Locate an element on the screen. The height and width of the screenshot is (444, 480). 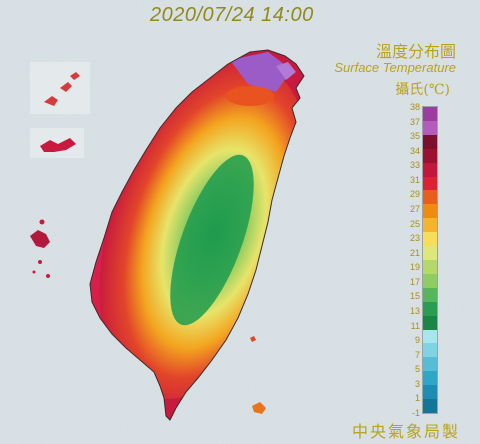
unit-label: 攝氏(℃) is located at coordinates (422, 90).